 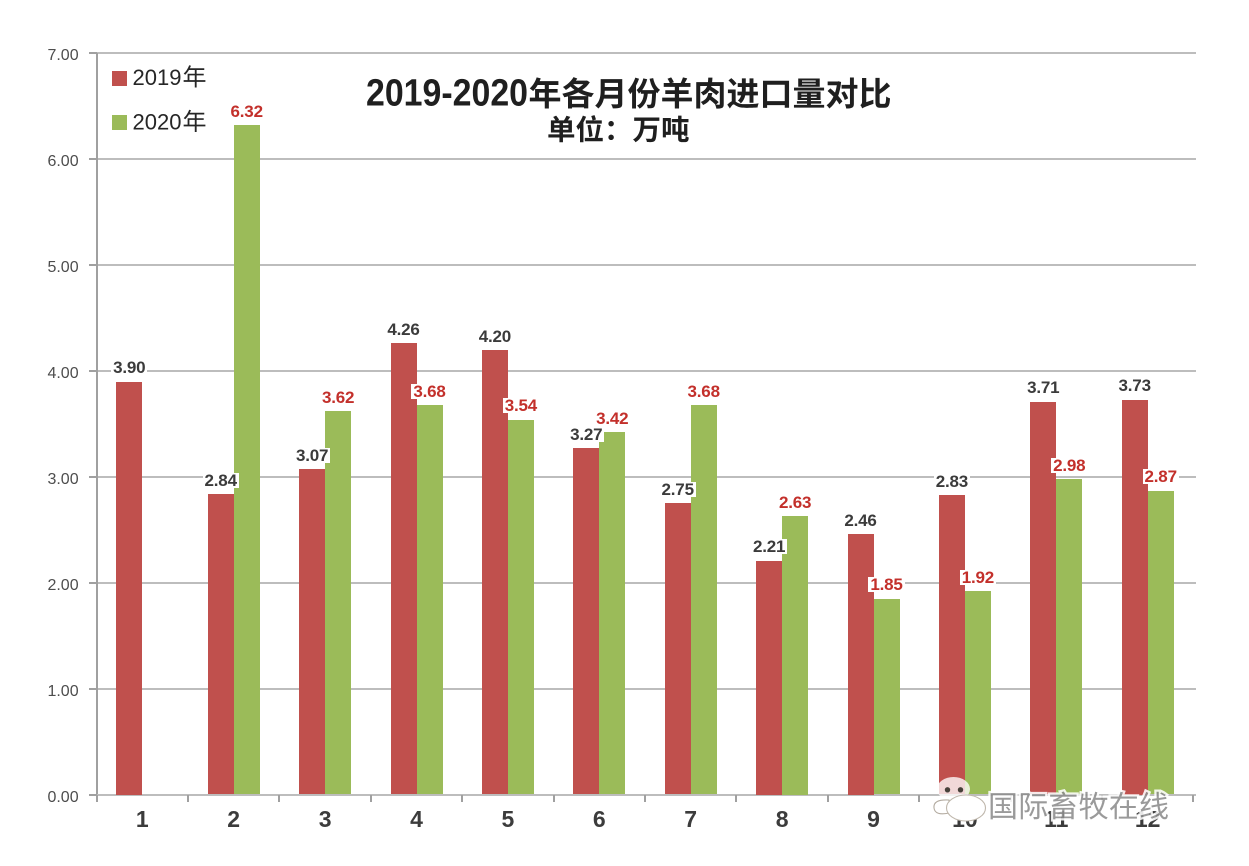 I want to click on svg-text: 2019, so click(x=157, y=77).